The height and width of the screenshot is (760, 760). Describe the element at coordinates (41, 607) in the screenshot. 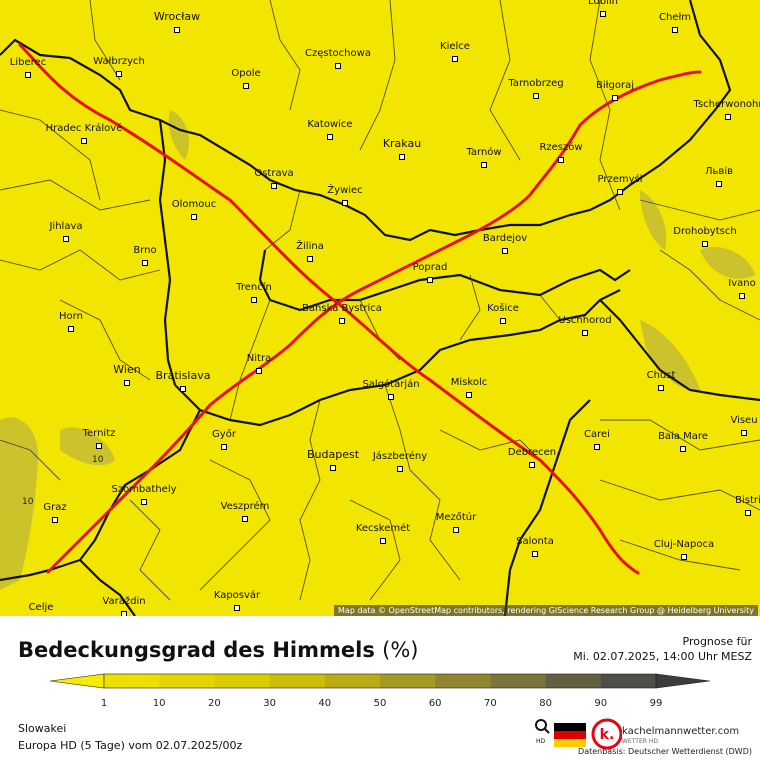

I see `city-label: Celje` at that location.